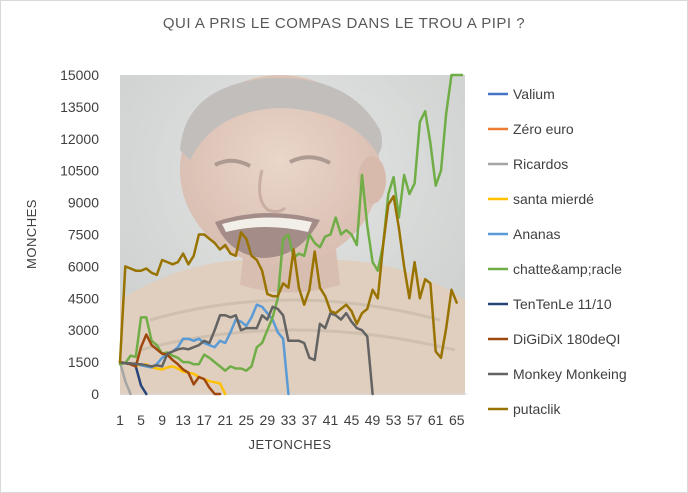 This screenshot has height=493, width=688. I want to click on x-tick-label: 33, so click(289, 420).